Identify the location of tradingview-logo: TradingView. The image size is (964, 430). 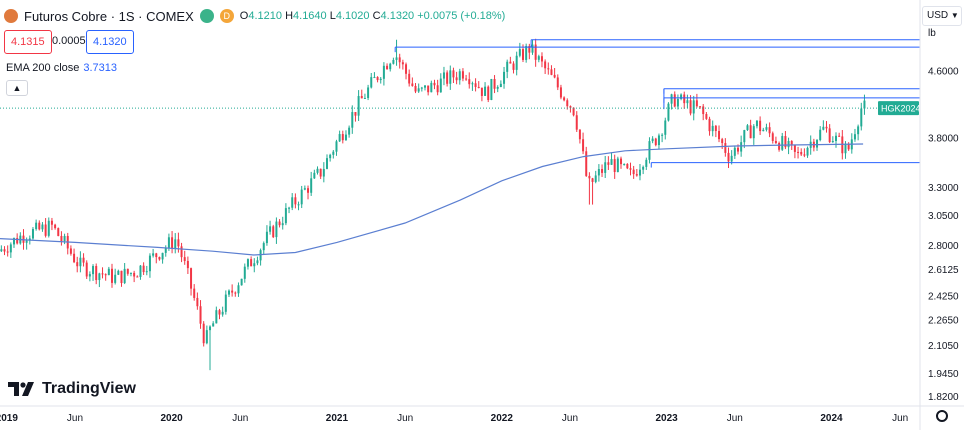
(72, 389).